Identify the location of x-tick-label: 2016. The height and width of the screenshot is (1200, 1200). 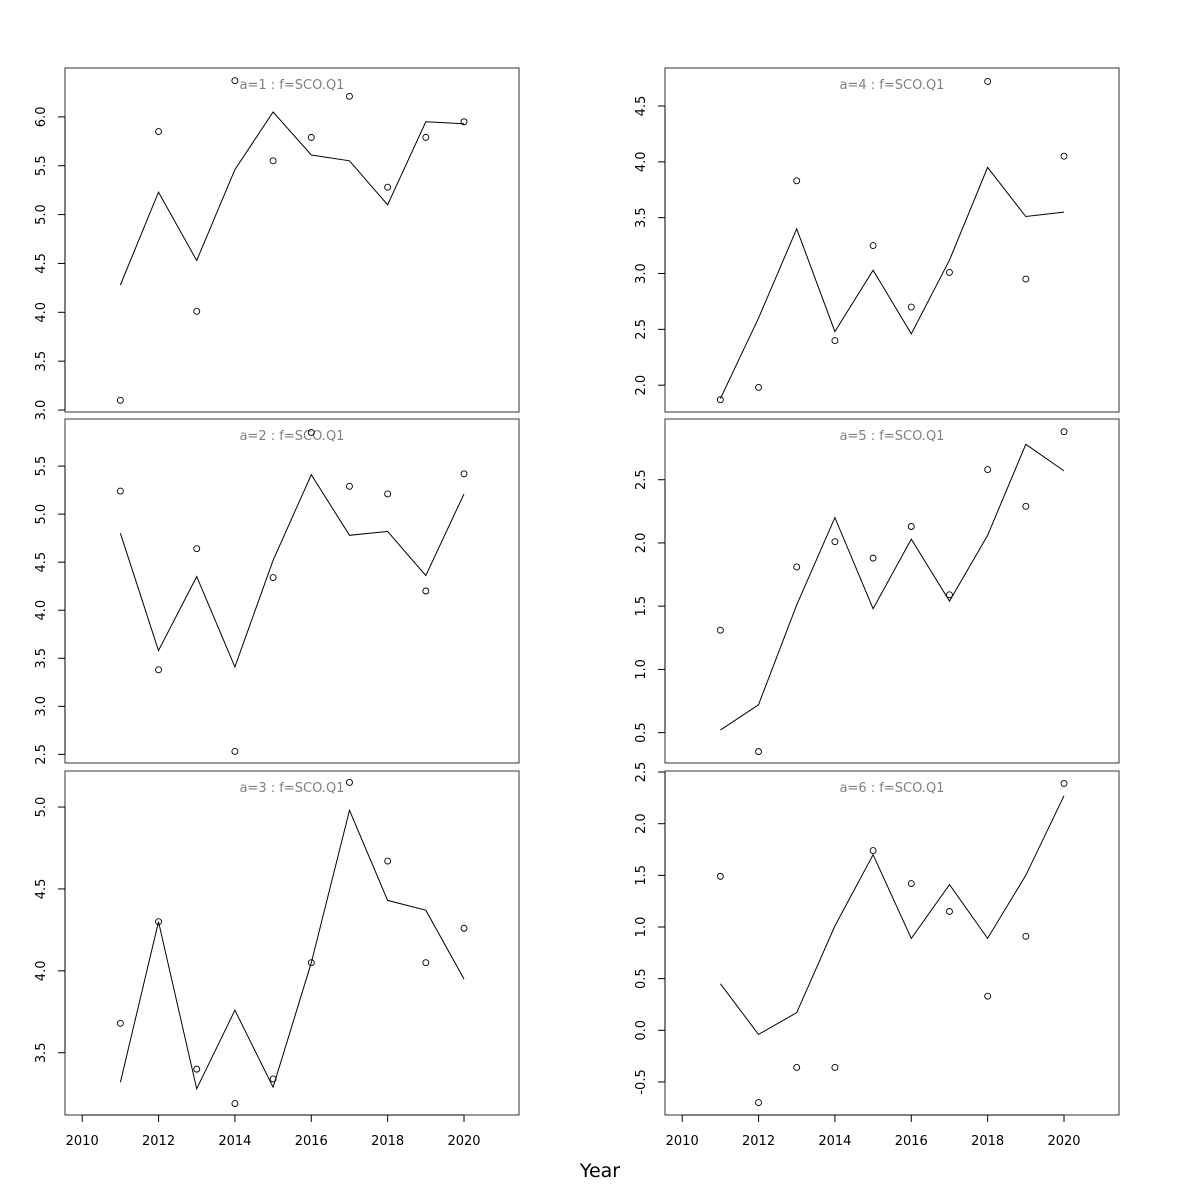
(911, 1141).